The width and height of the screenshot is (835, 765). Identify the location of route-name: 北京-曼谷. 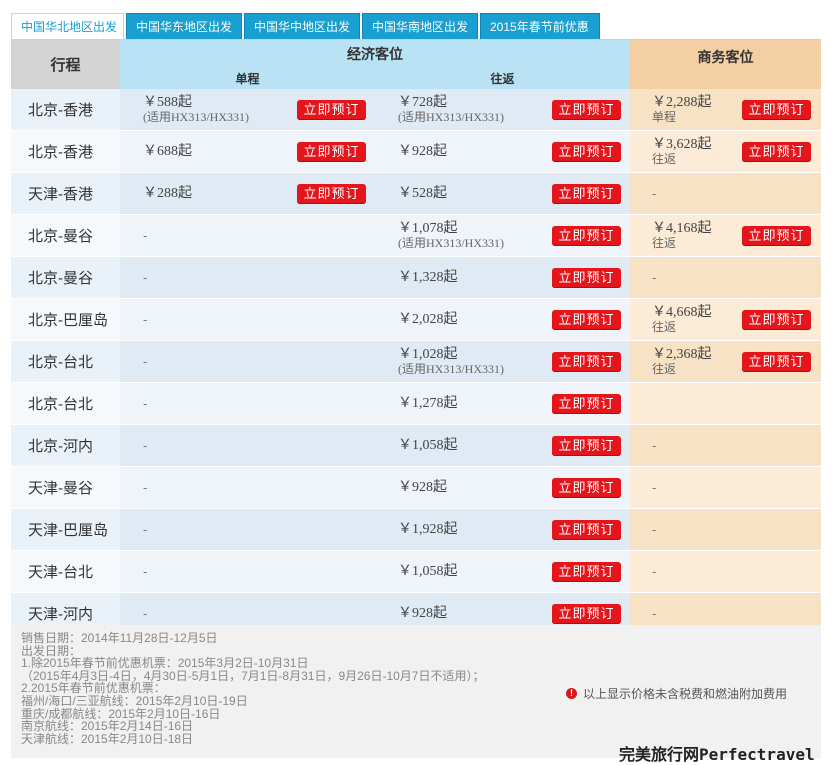
(65, 235).